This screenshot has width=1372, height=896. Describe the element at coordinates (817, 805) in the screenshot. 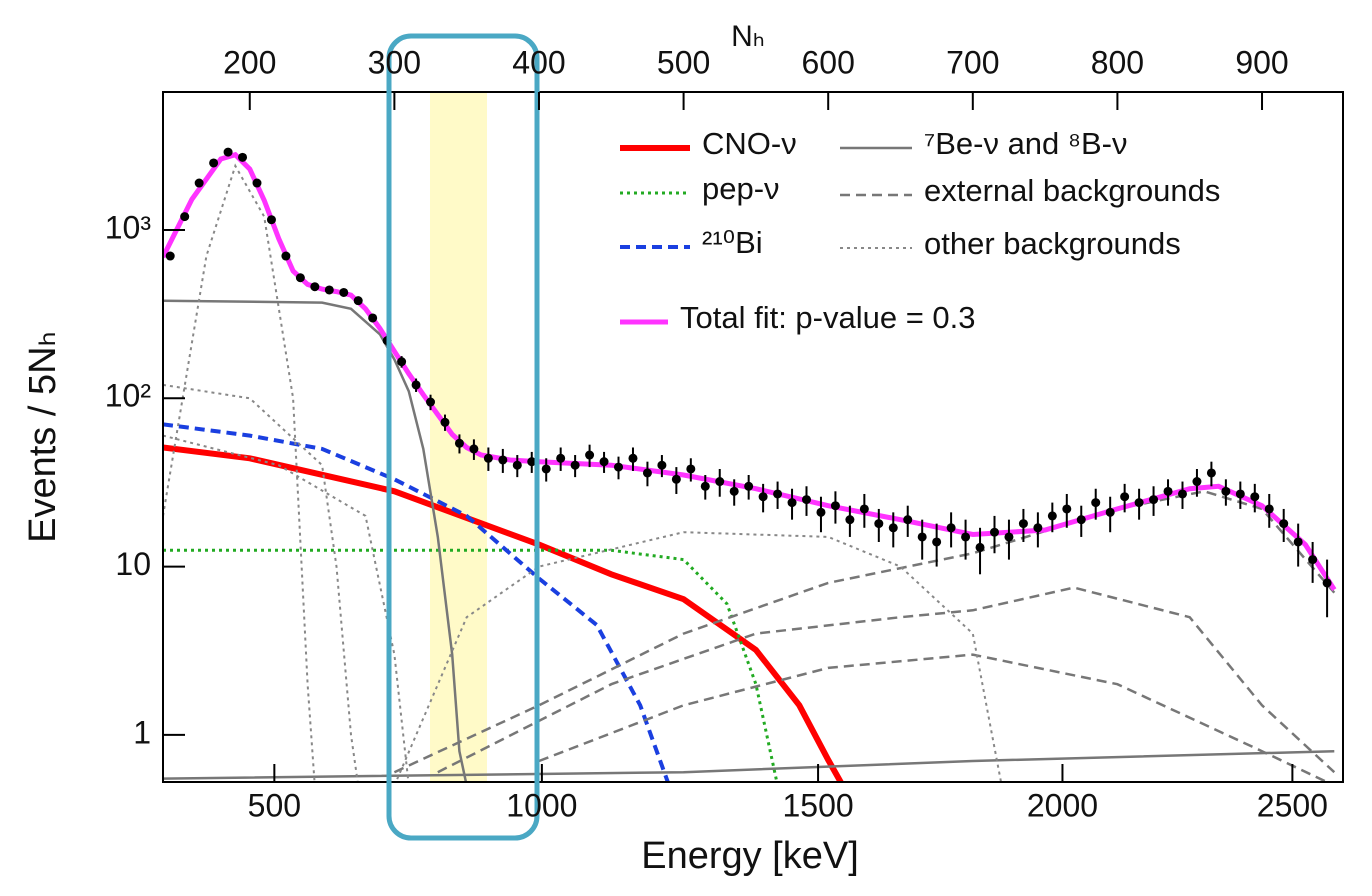

I see `x-tick-label: 1500` at that location.